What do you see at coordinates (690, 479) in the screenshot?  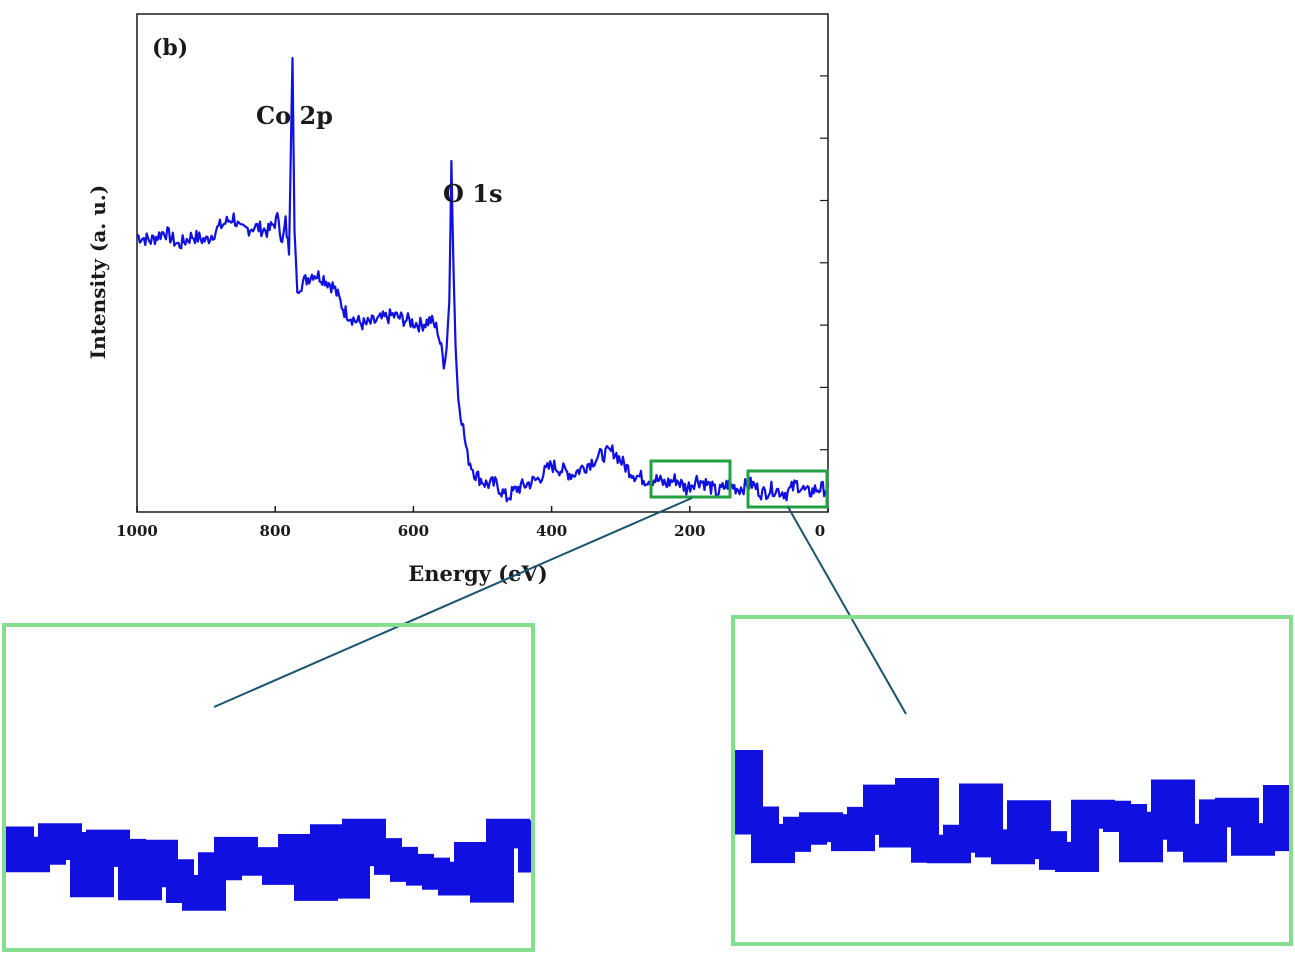 I see `zoom-box-left` at bounding box center [690, 479].